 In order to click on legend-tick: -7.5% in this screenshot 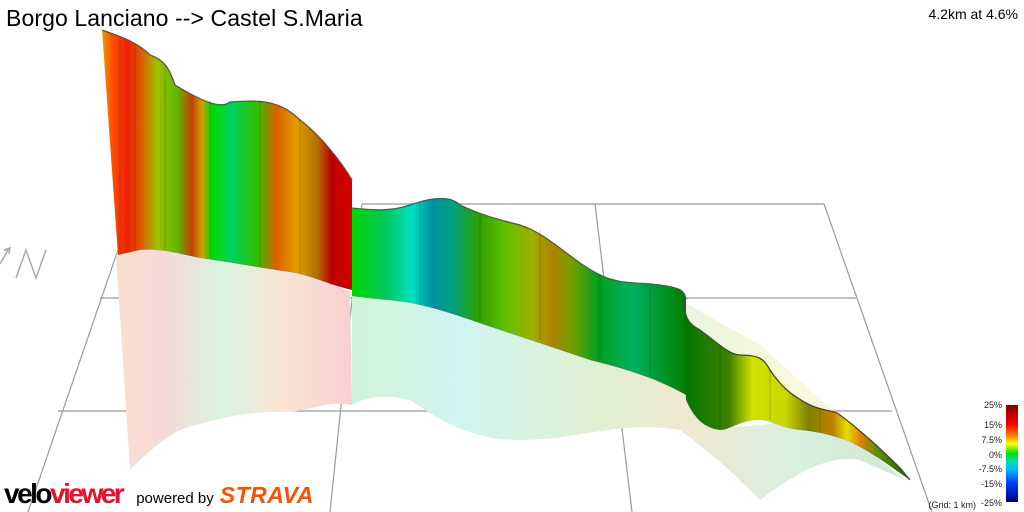, I will do `click(990, 469)`.